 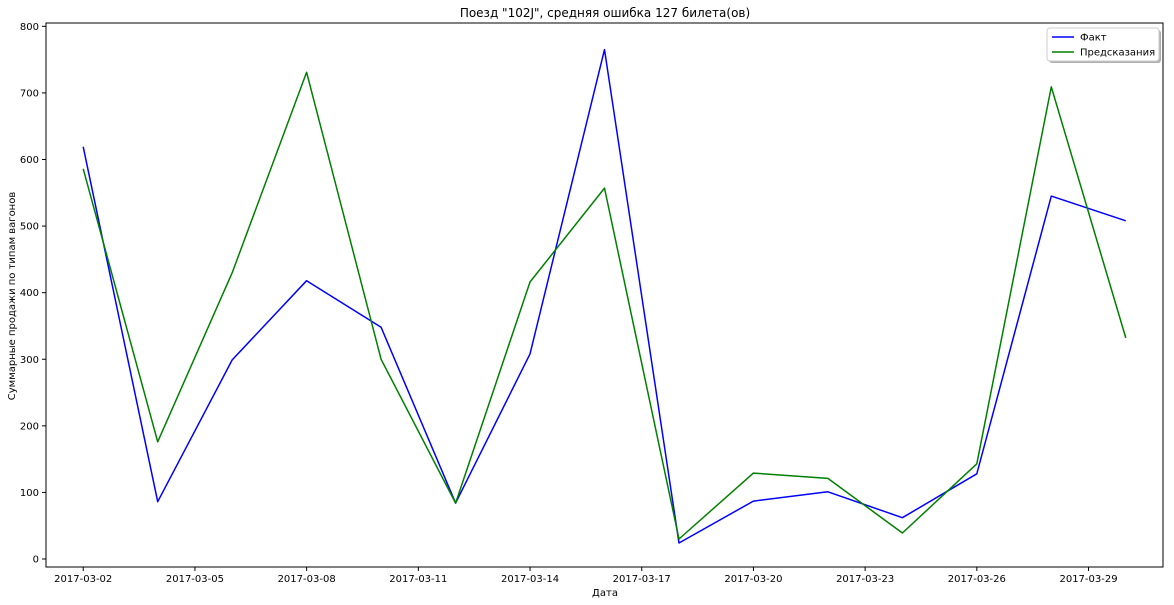 I want to click on y-tick-label: 600, so click(x=29, y=160).